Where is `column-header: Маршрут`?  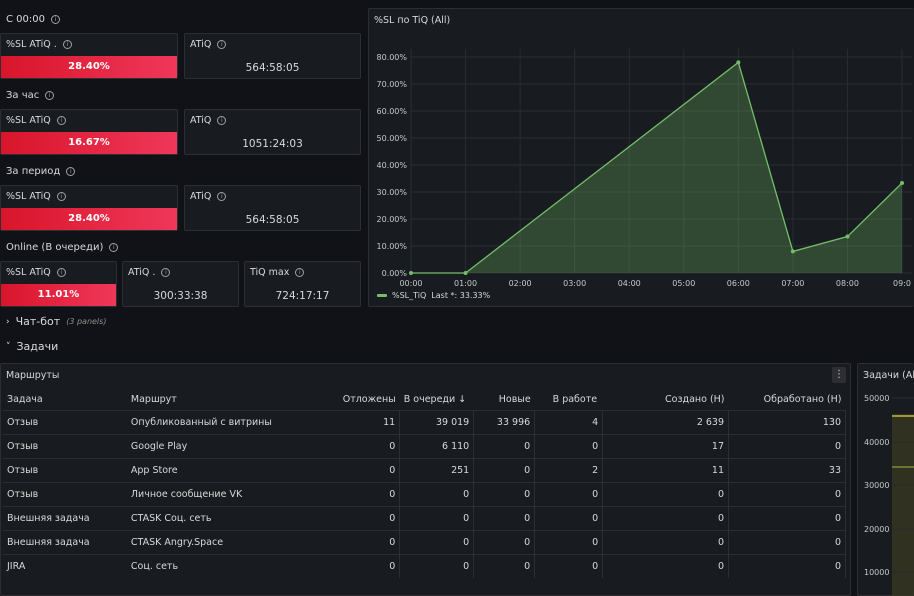 column-header: Маршрут is located at coordinates (153, 400).